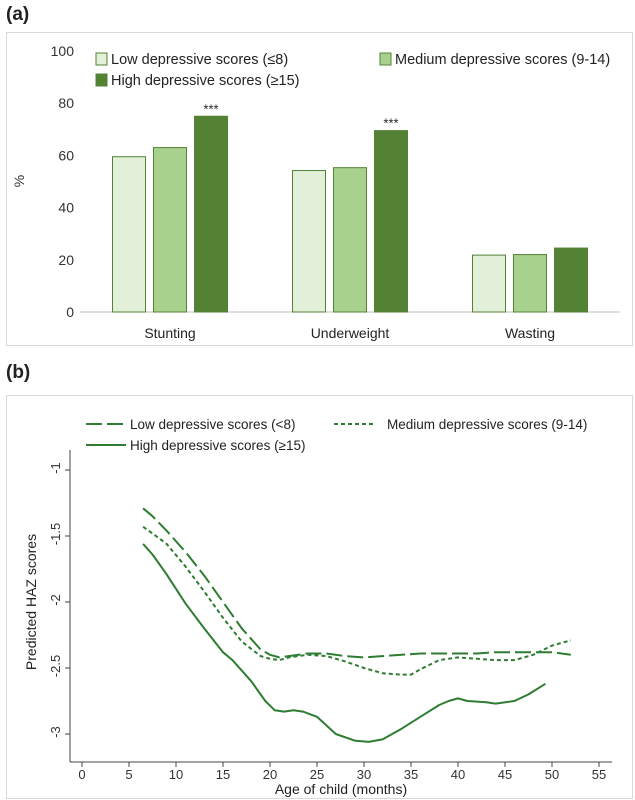 This screenshot has height=800, width=635. I want to click on y-tick-label: 40, so click(66, 208).